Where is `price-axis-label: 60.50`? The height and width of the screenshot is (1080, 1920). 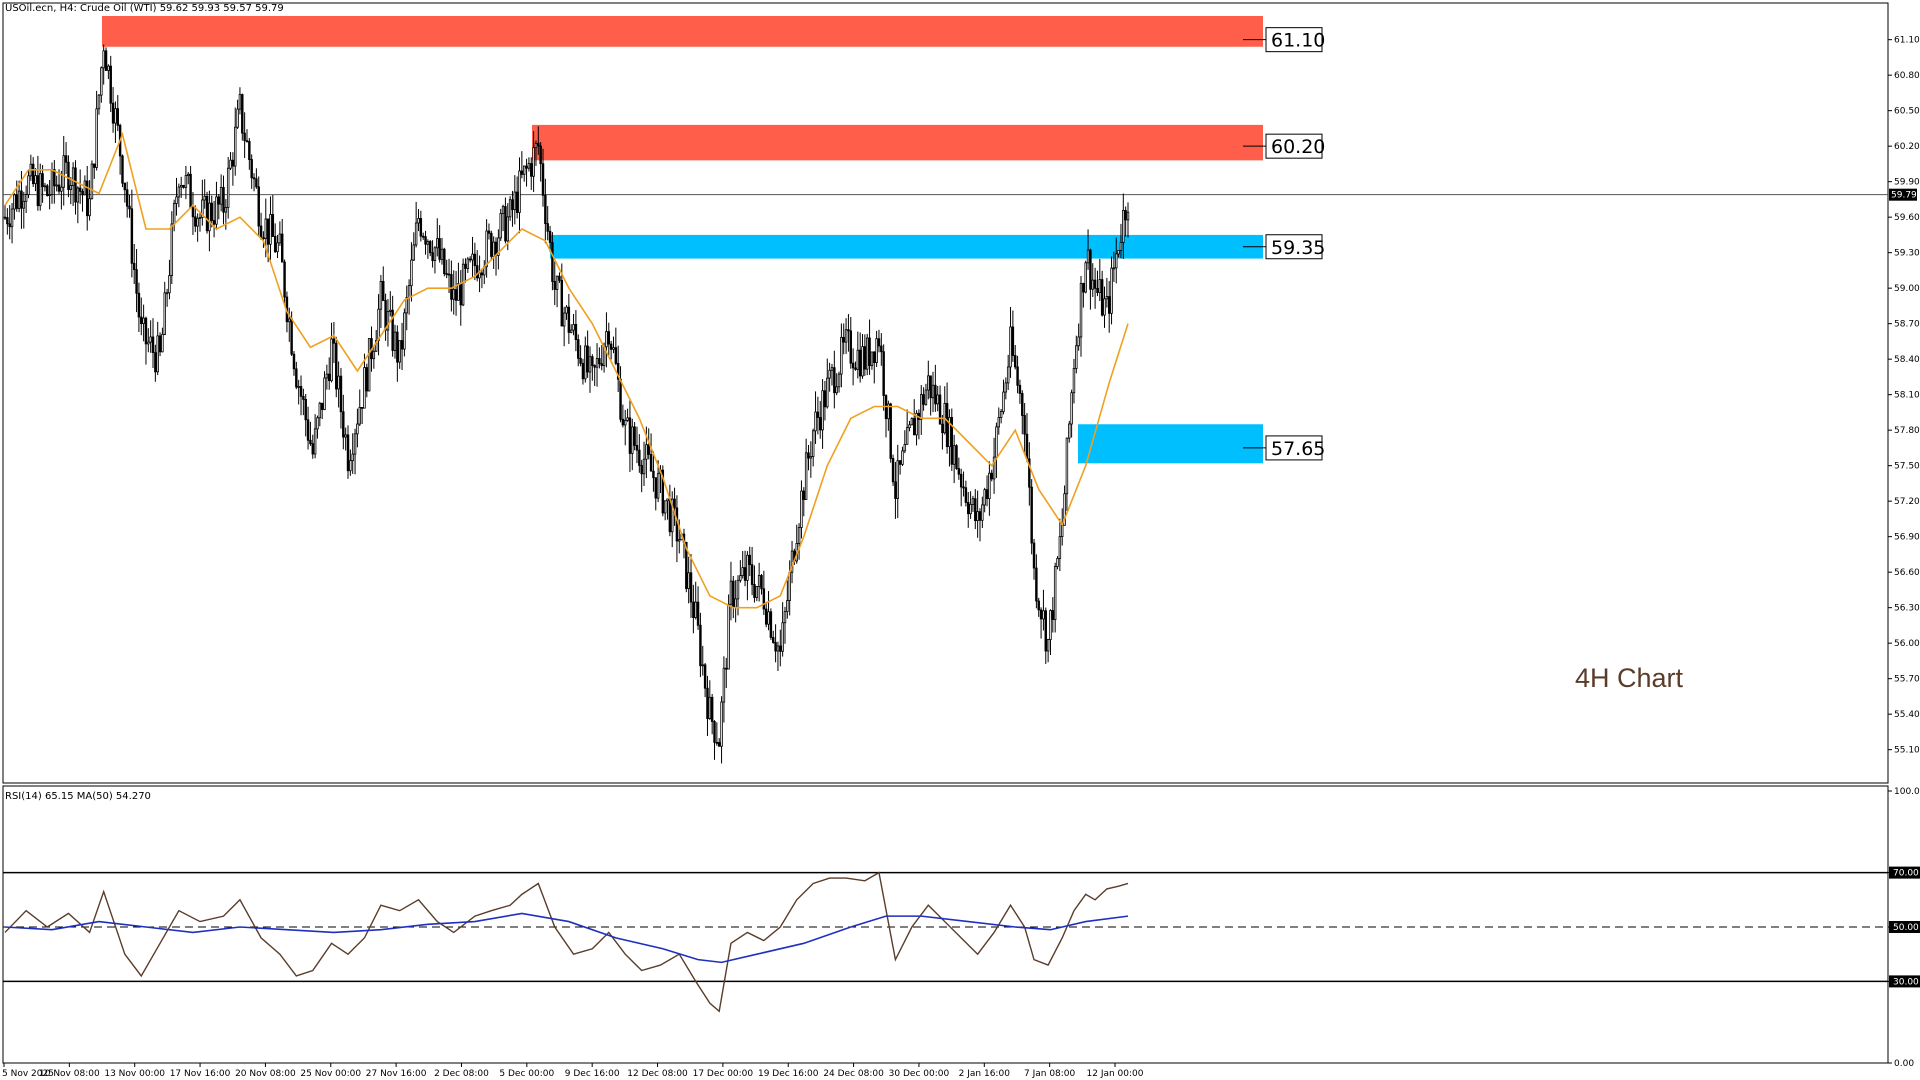
price-axis-label: 60.50 is located at coordinates (1907, 112).